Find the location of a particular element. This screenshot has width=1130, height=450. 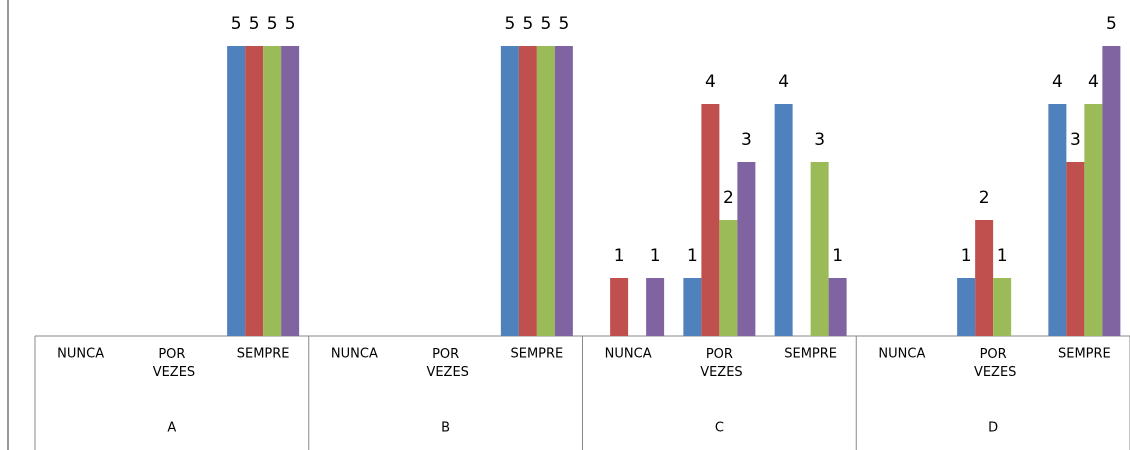

group-label: D is located at coordinates (993, 428).